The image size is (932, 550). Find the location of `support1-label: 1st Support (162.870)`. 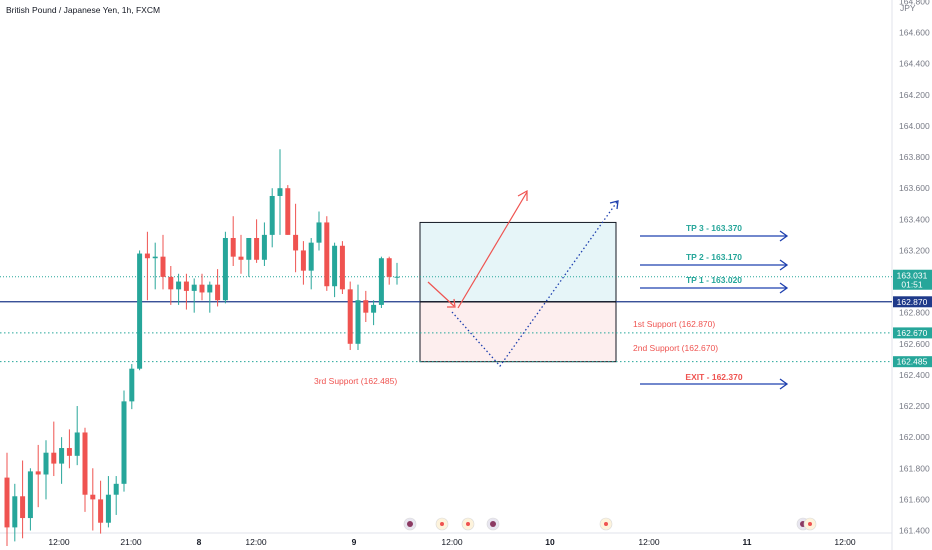

support1-label: 1st Support (162.870) is located at coordinates (674, 324).